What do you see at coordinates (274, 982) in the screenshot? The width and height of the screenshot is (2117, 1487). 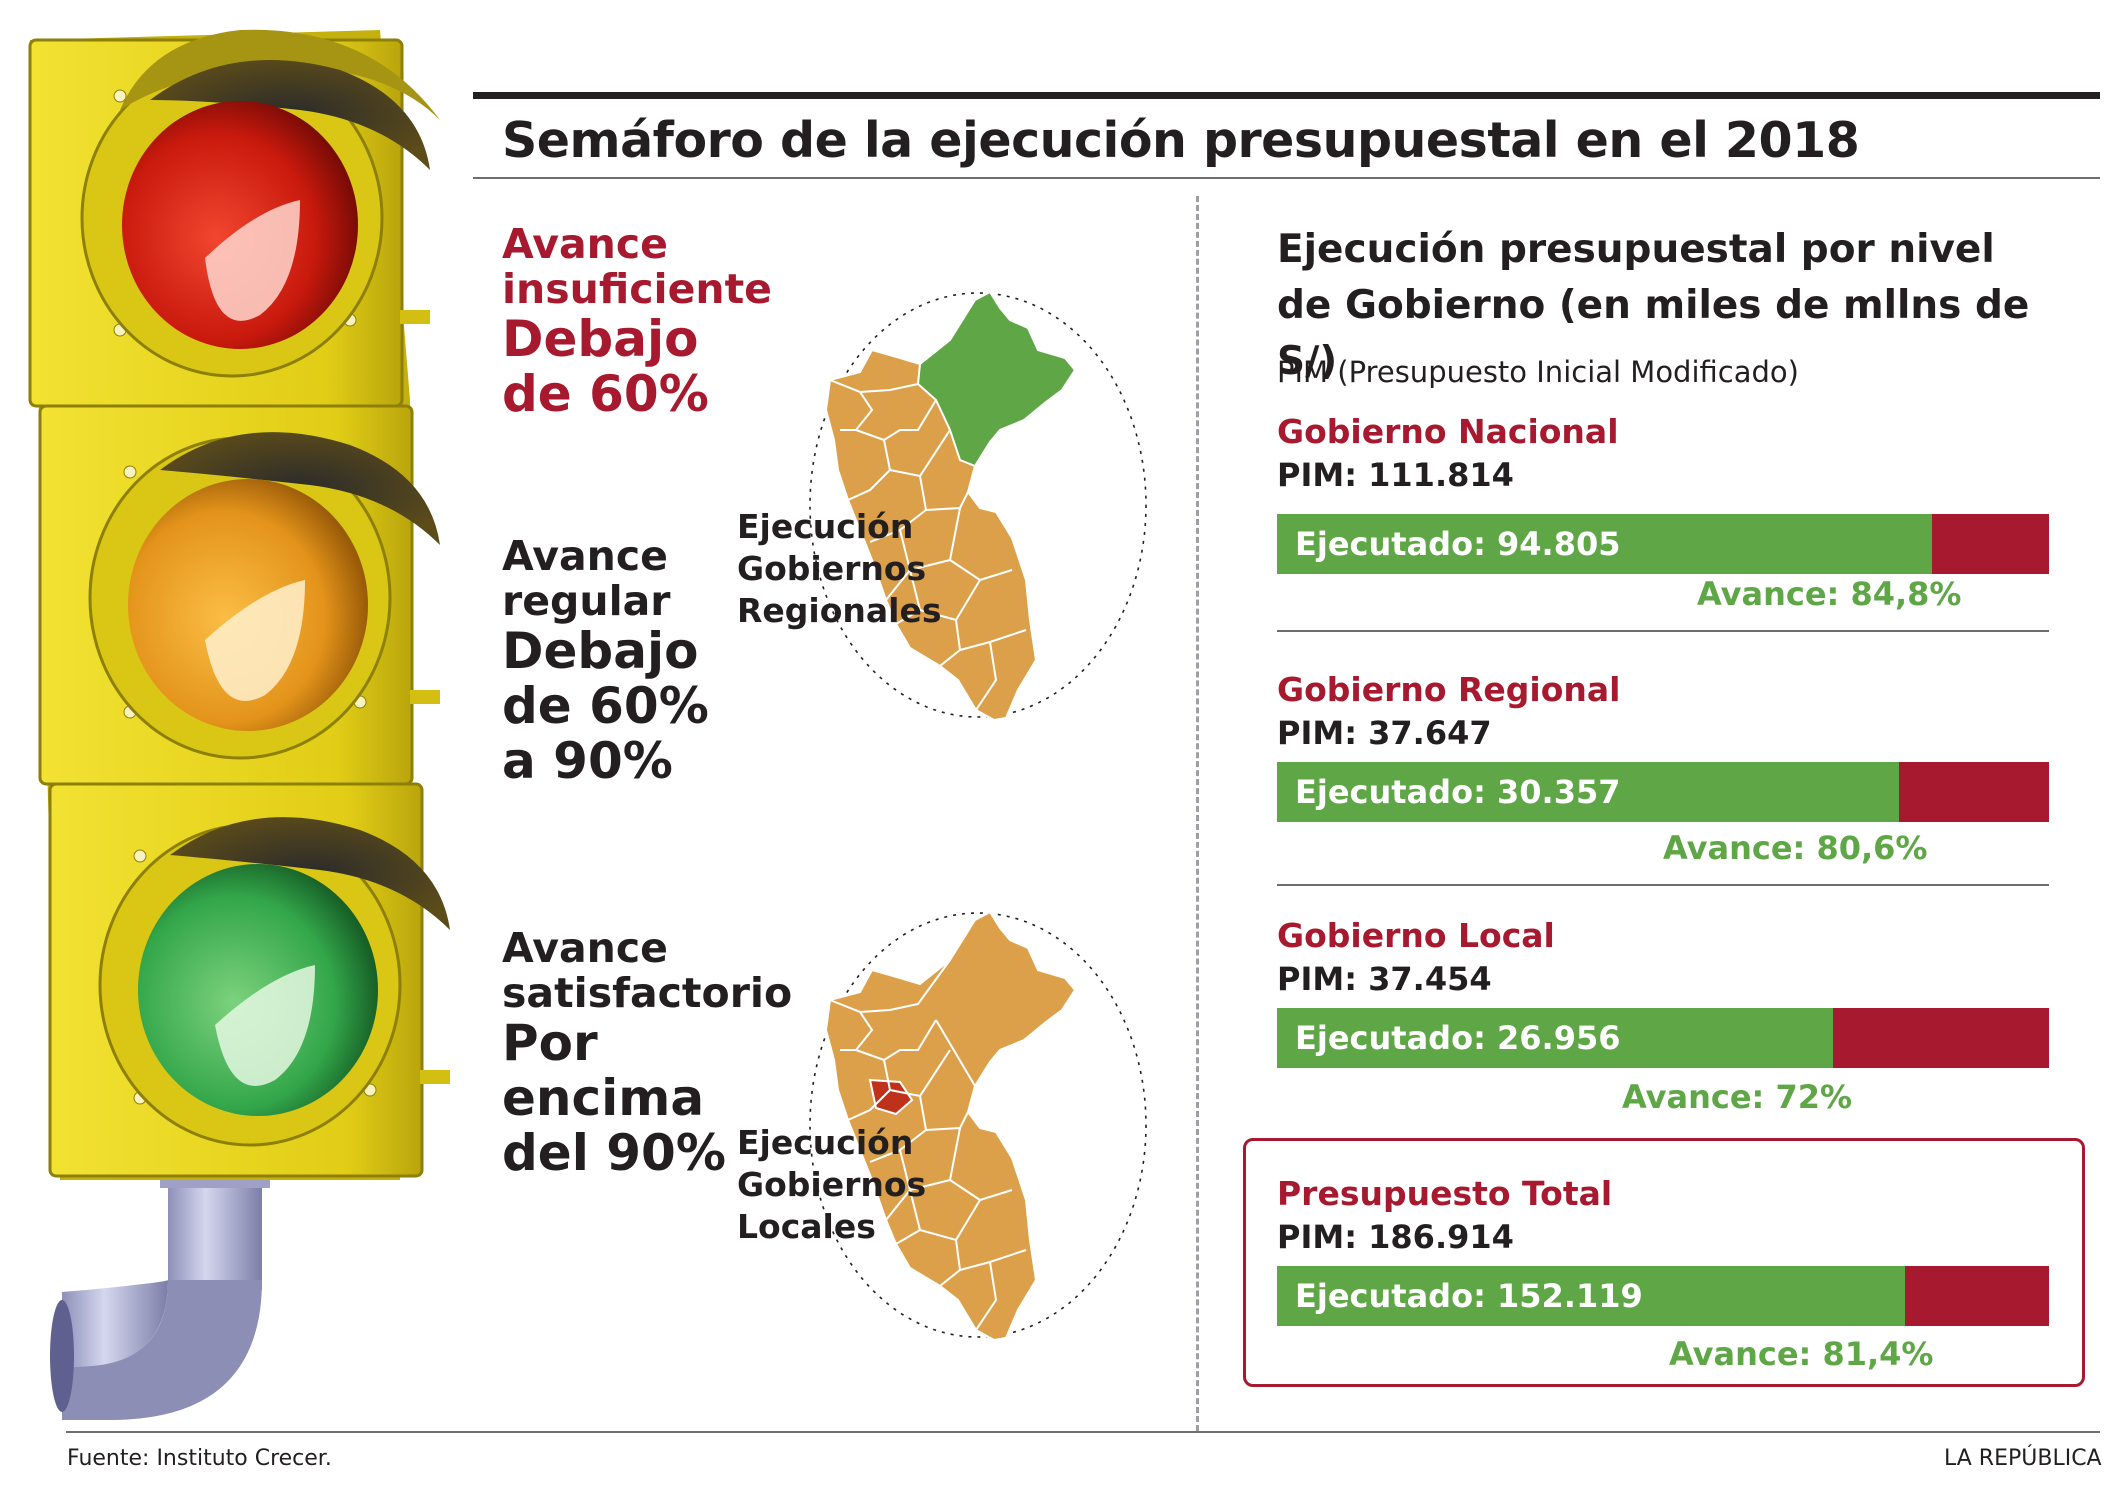 I see `green-lamp` at bounding box center [274, 982].